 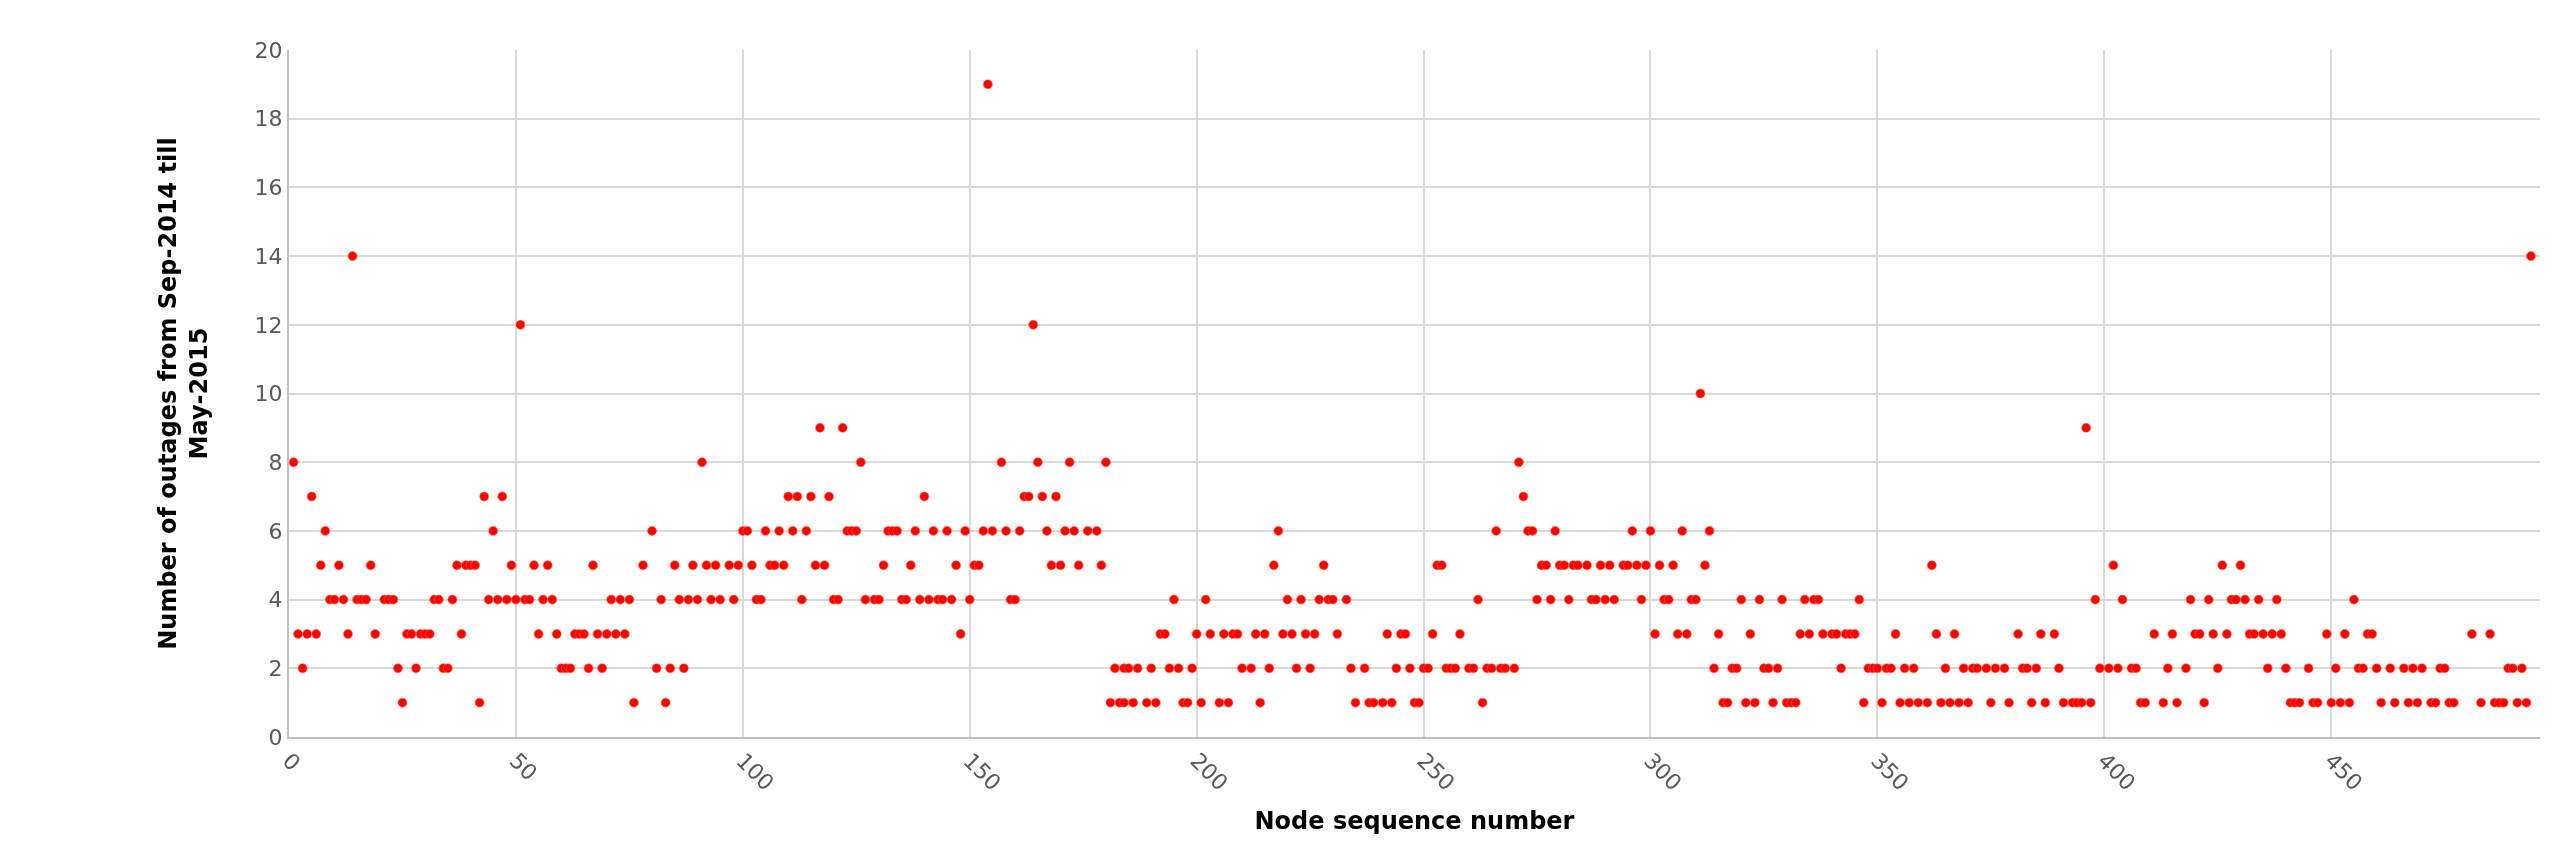 I want to click on x-tick-label: 400, so click(x=2117, y=772).